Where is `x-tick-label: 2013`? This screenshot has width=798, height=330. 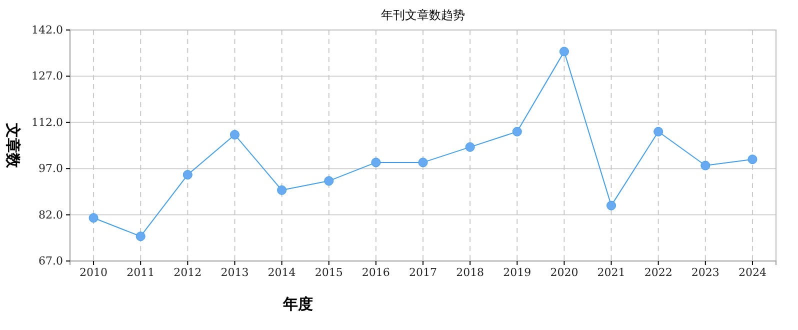
x-tick-label: 2013 is located at coordinates (234, 272).